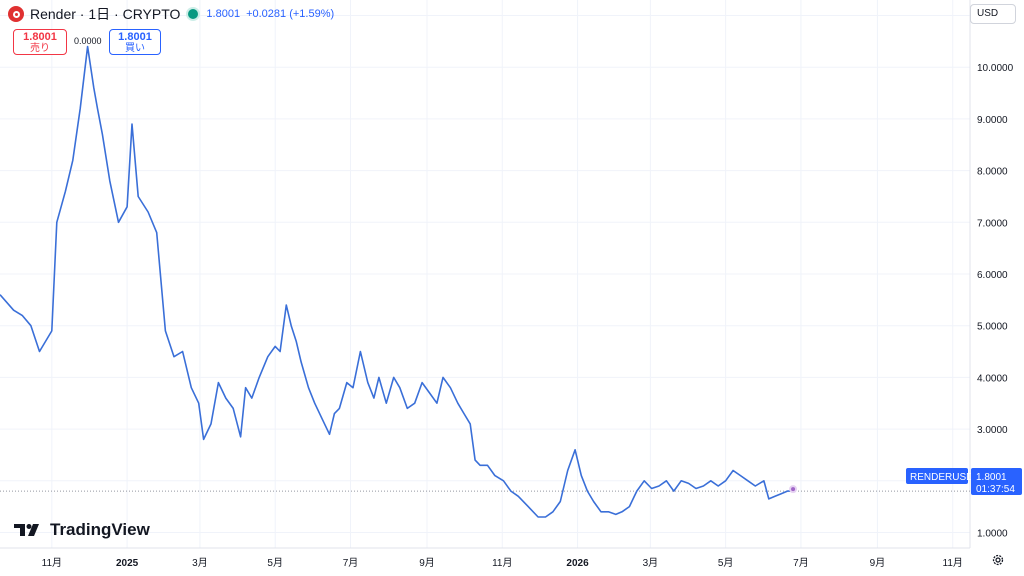  Describe the element at coordinates (941, 477) in the screenshot. I see `price-tag-symbol: RENDERUSD` at that location.